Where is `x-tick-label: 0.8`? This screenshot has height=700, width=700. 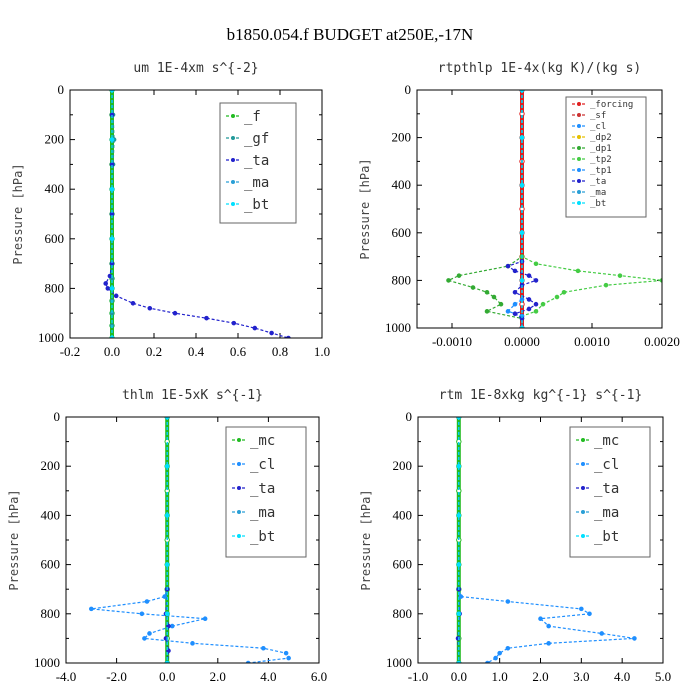 x-tick-label: 0.8 is located at coordinates (280, 351).